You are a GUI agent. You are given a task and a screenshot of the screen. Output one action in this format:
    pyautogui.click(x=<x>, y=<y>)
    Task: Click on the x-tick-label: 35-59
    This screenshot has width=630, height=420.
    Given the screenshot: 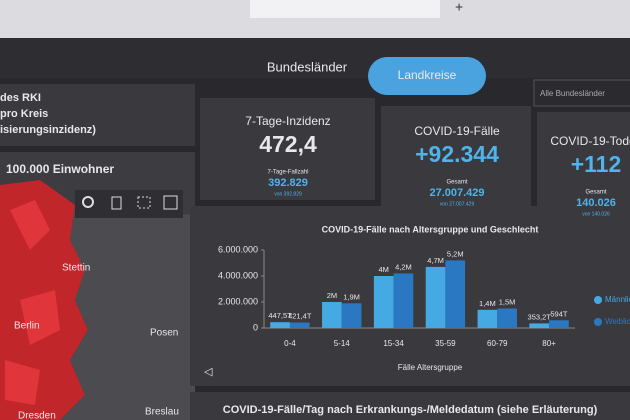 What is the action you would take?
    pyautogui.click(x=445, y=343)
    